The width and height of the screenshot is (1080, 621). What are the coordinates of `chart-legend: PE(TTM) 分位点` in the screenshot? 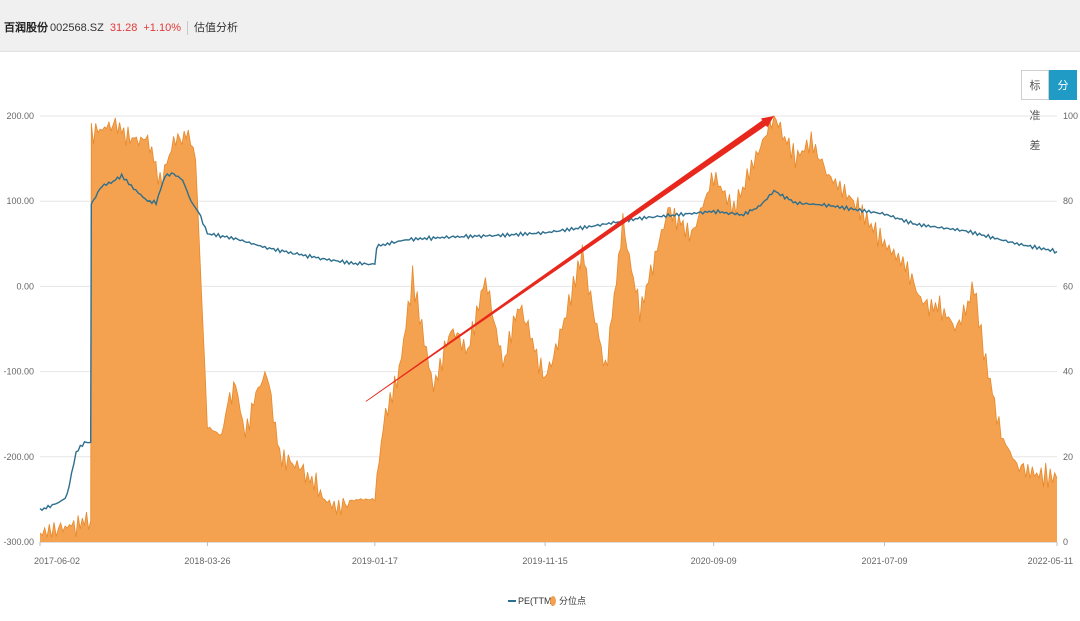 It's located at (547, 600).